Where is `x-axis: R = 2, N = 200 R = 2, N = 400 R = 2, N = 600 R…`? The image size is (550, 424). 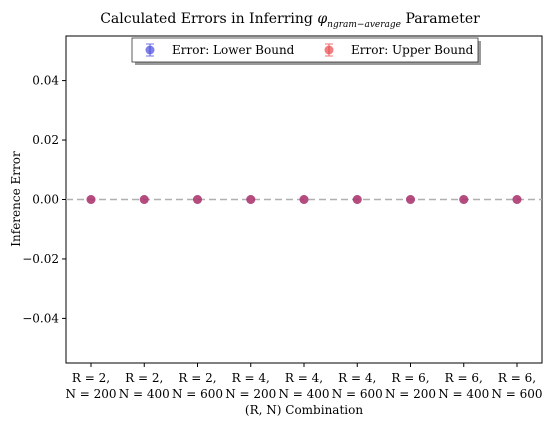 x-axis: R = 2, N = 200 R = 2, N = 400 R = 2, N = 600 R… is located at coordinates (304, 382).